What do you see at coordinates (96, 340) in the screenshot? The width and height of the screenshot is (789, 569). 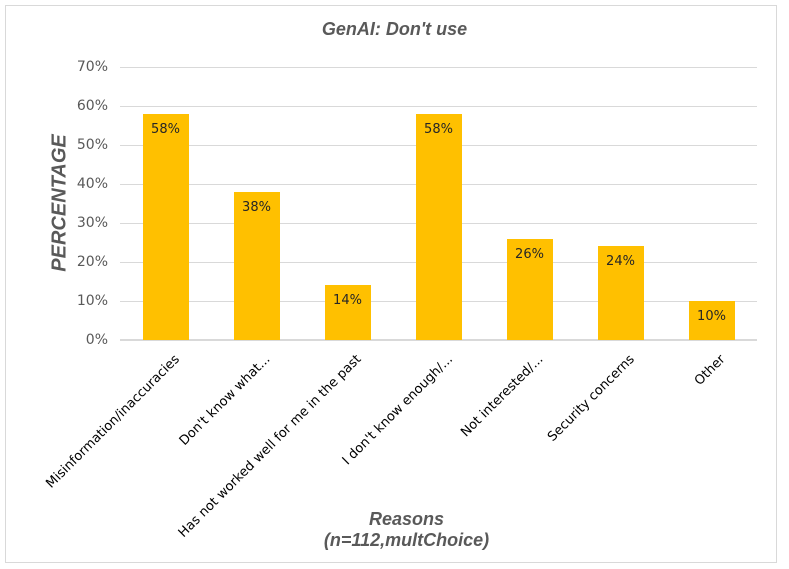 I see `y-tick-label: 0%` at bounding box center [96, 340].